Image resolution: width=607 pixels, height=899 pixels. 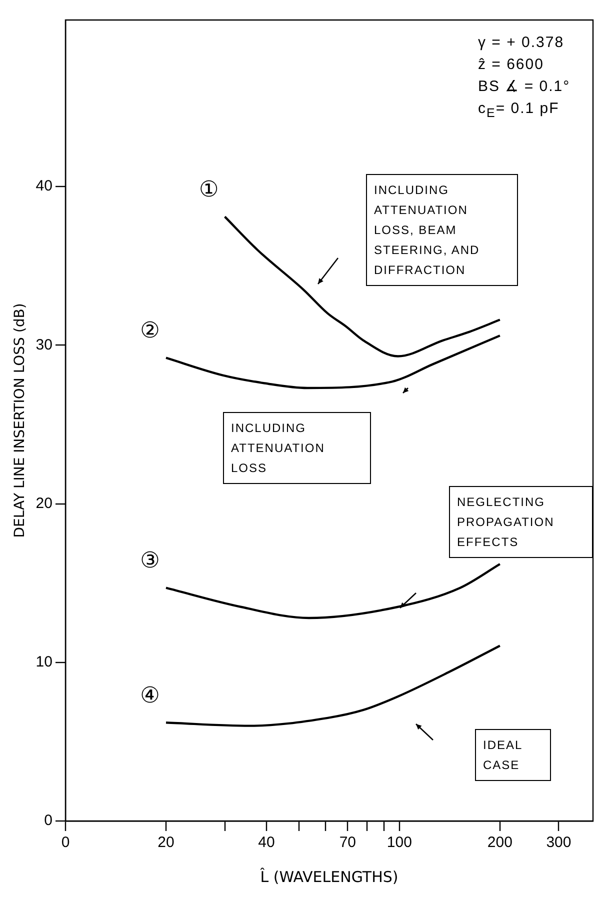 I want to click on annotation: NEGLECTING PROPAGATION EFFECTS, so click(x=521, y=522).